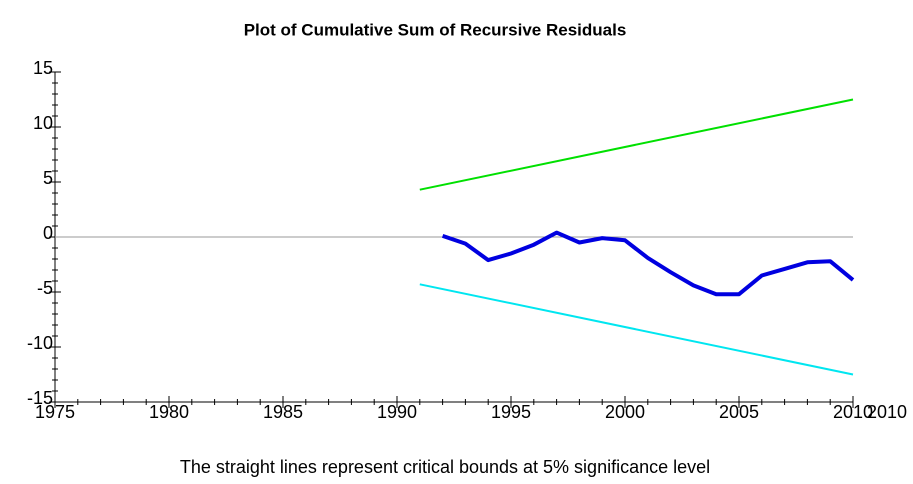  I want to click on x-tick-label: 1980, so click(169, 412).